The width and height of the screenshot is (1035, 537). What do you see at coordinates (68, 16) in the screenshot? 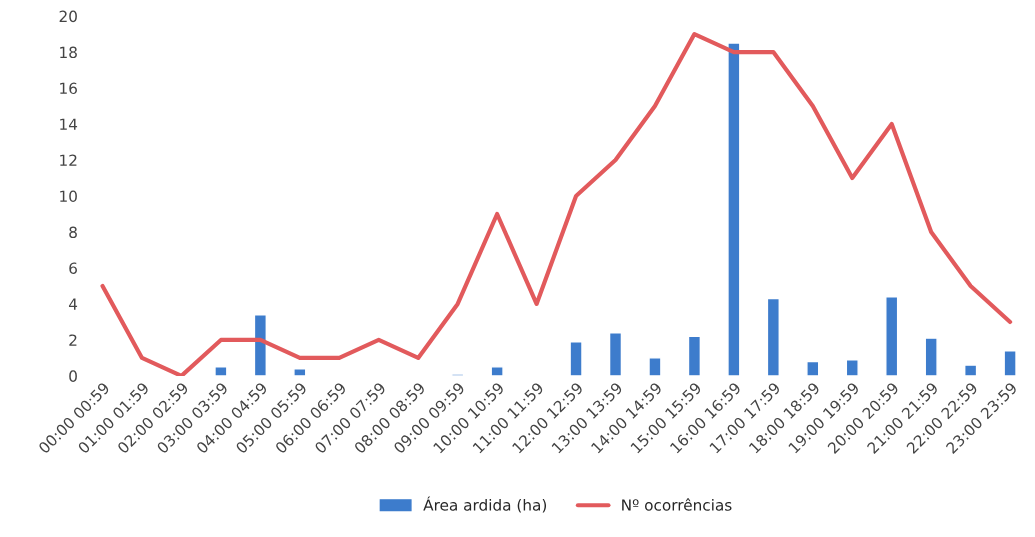
I see `y-tick-label: 20` at bounding box center [68, 16].